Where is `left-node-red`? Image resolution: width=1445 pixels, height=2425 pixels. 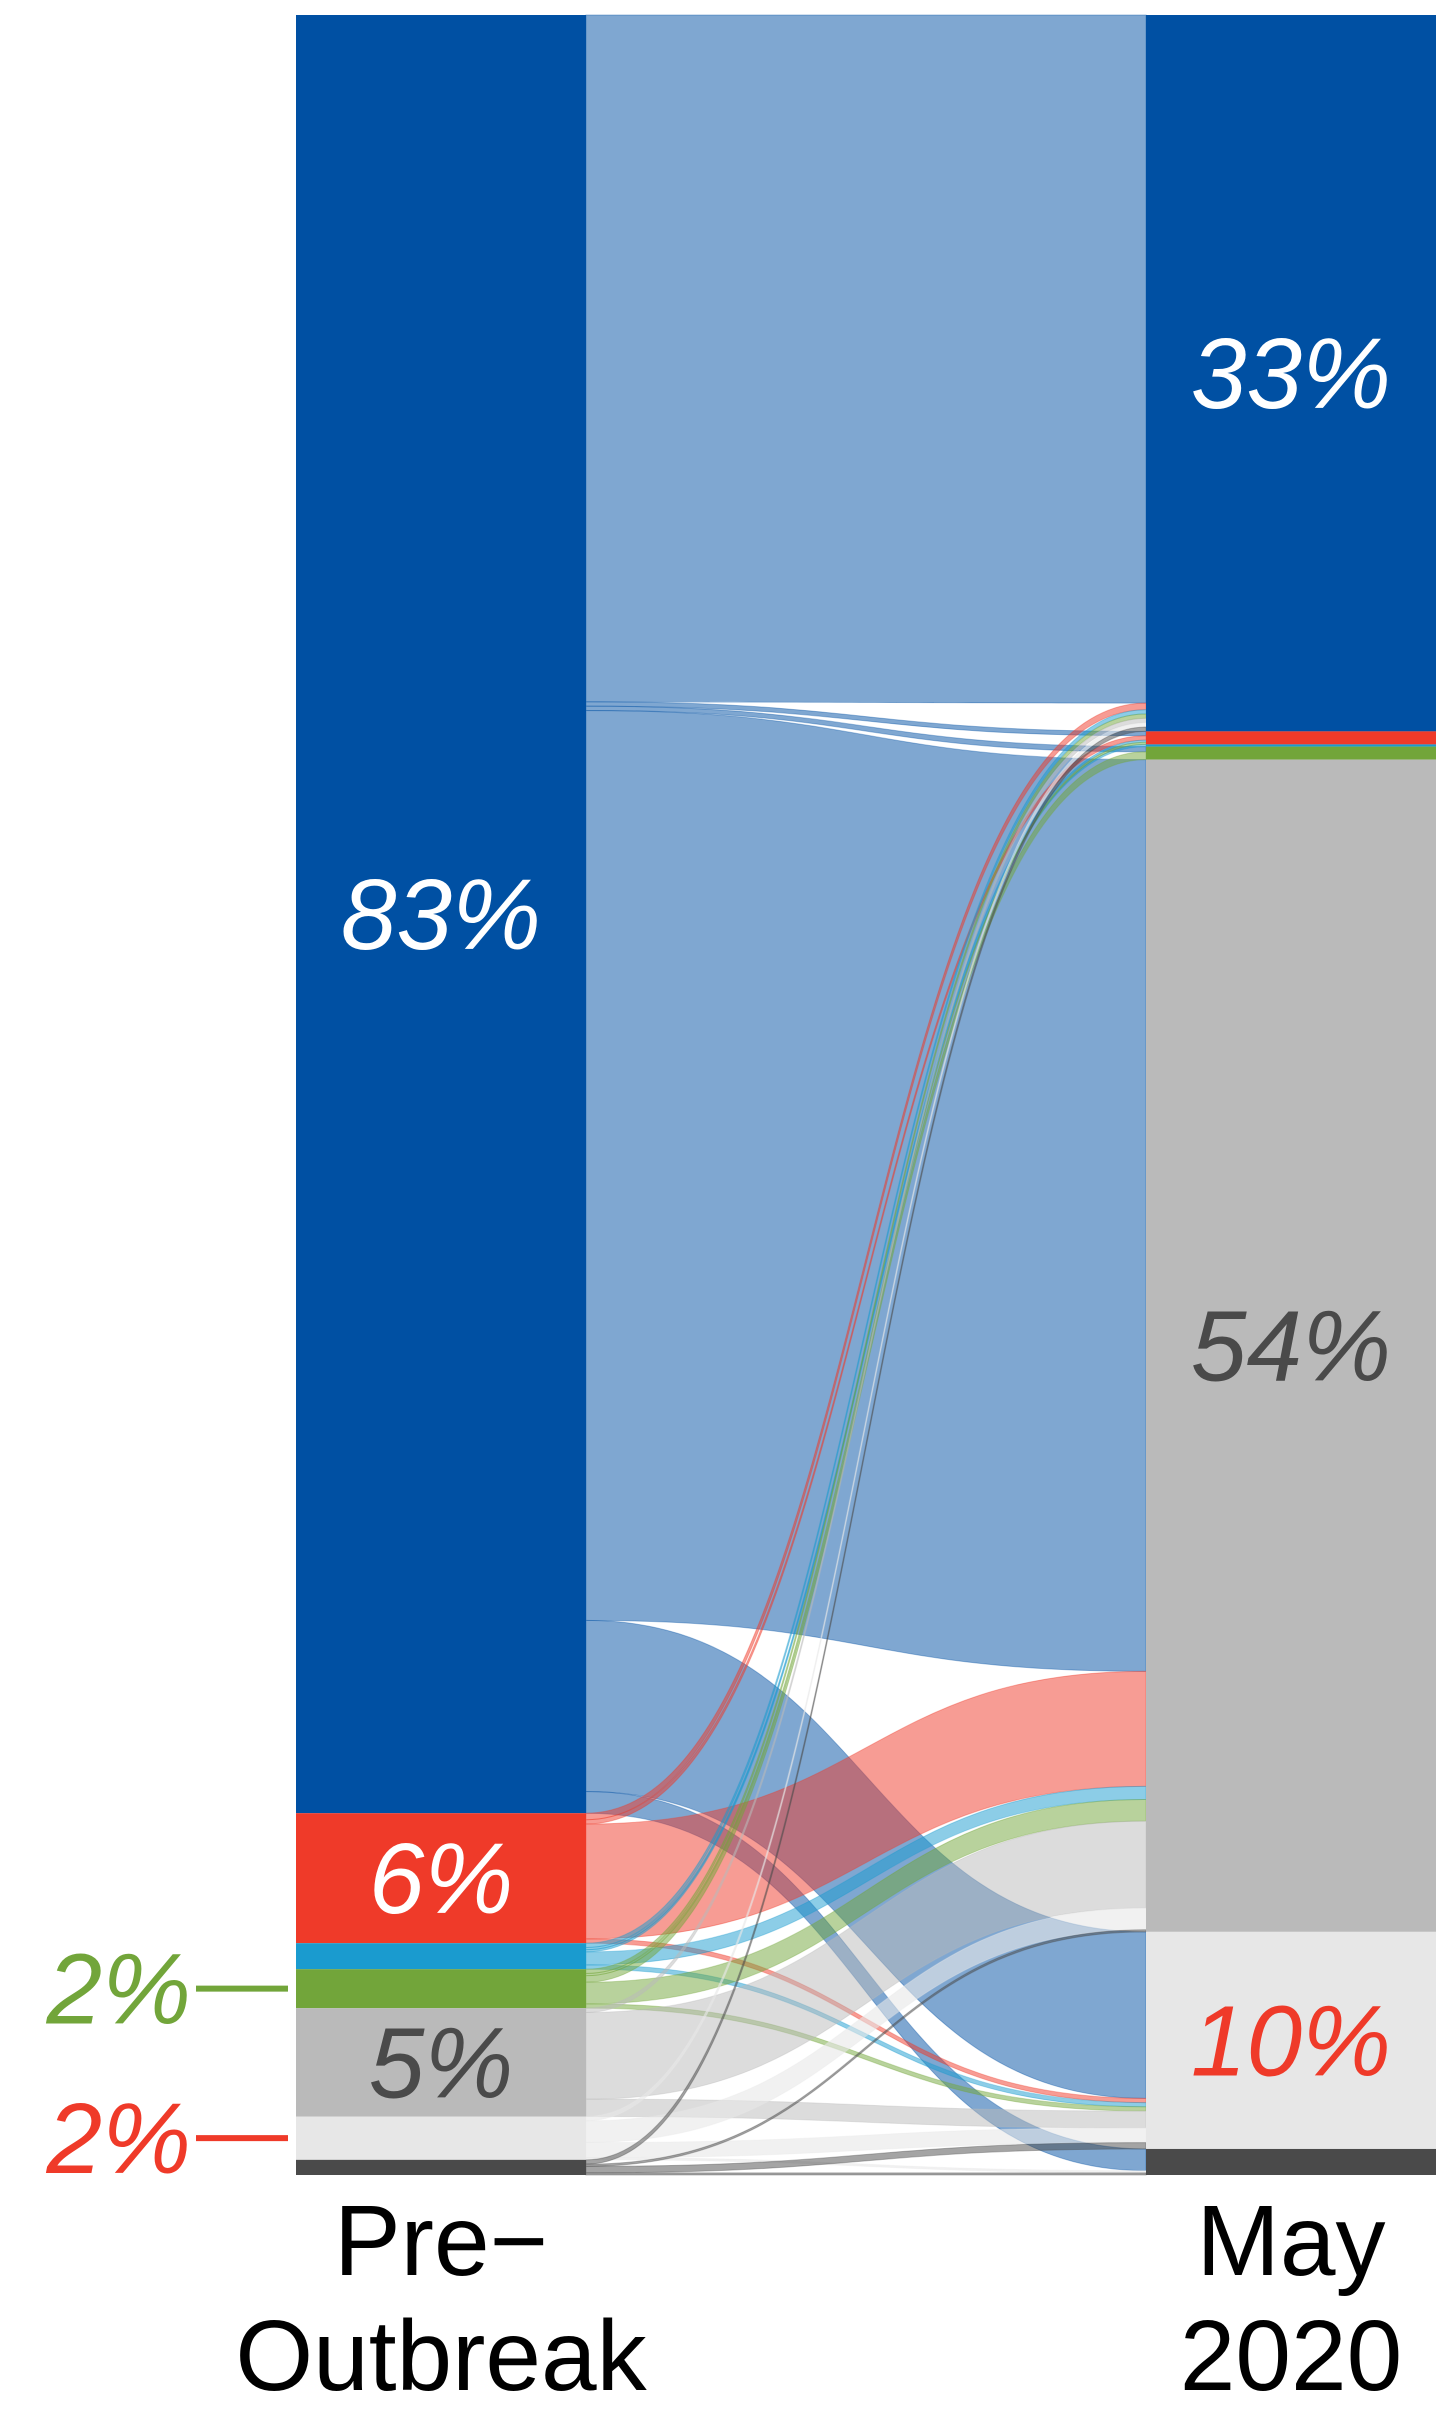
left-node-red is located at coordinates (441, 1878).